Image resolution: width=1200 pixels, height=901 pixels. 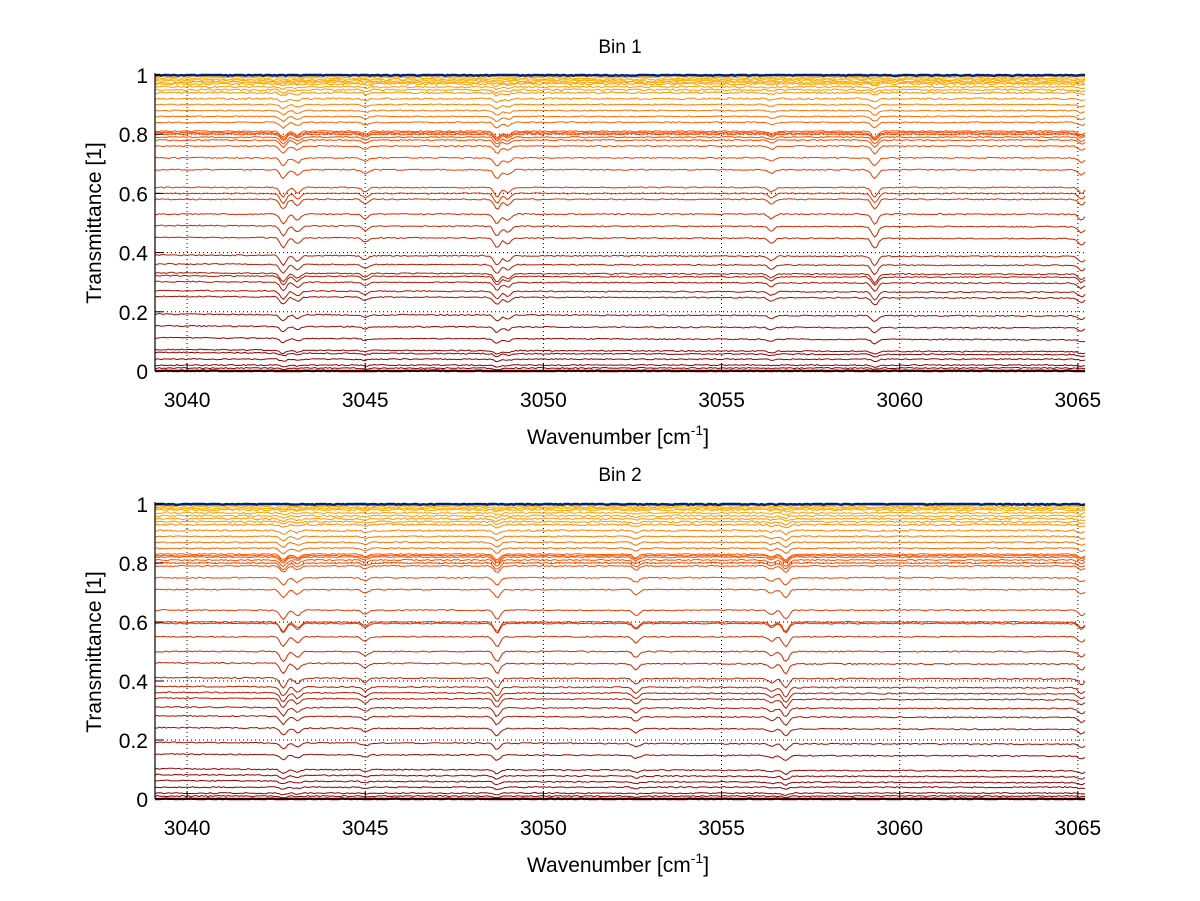 What do you see at coordinates (94, 651) in the screenshot?
I see `y-axis-label: Transmittance [1]` at bounding box center [94, 651].